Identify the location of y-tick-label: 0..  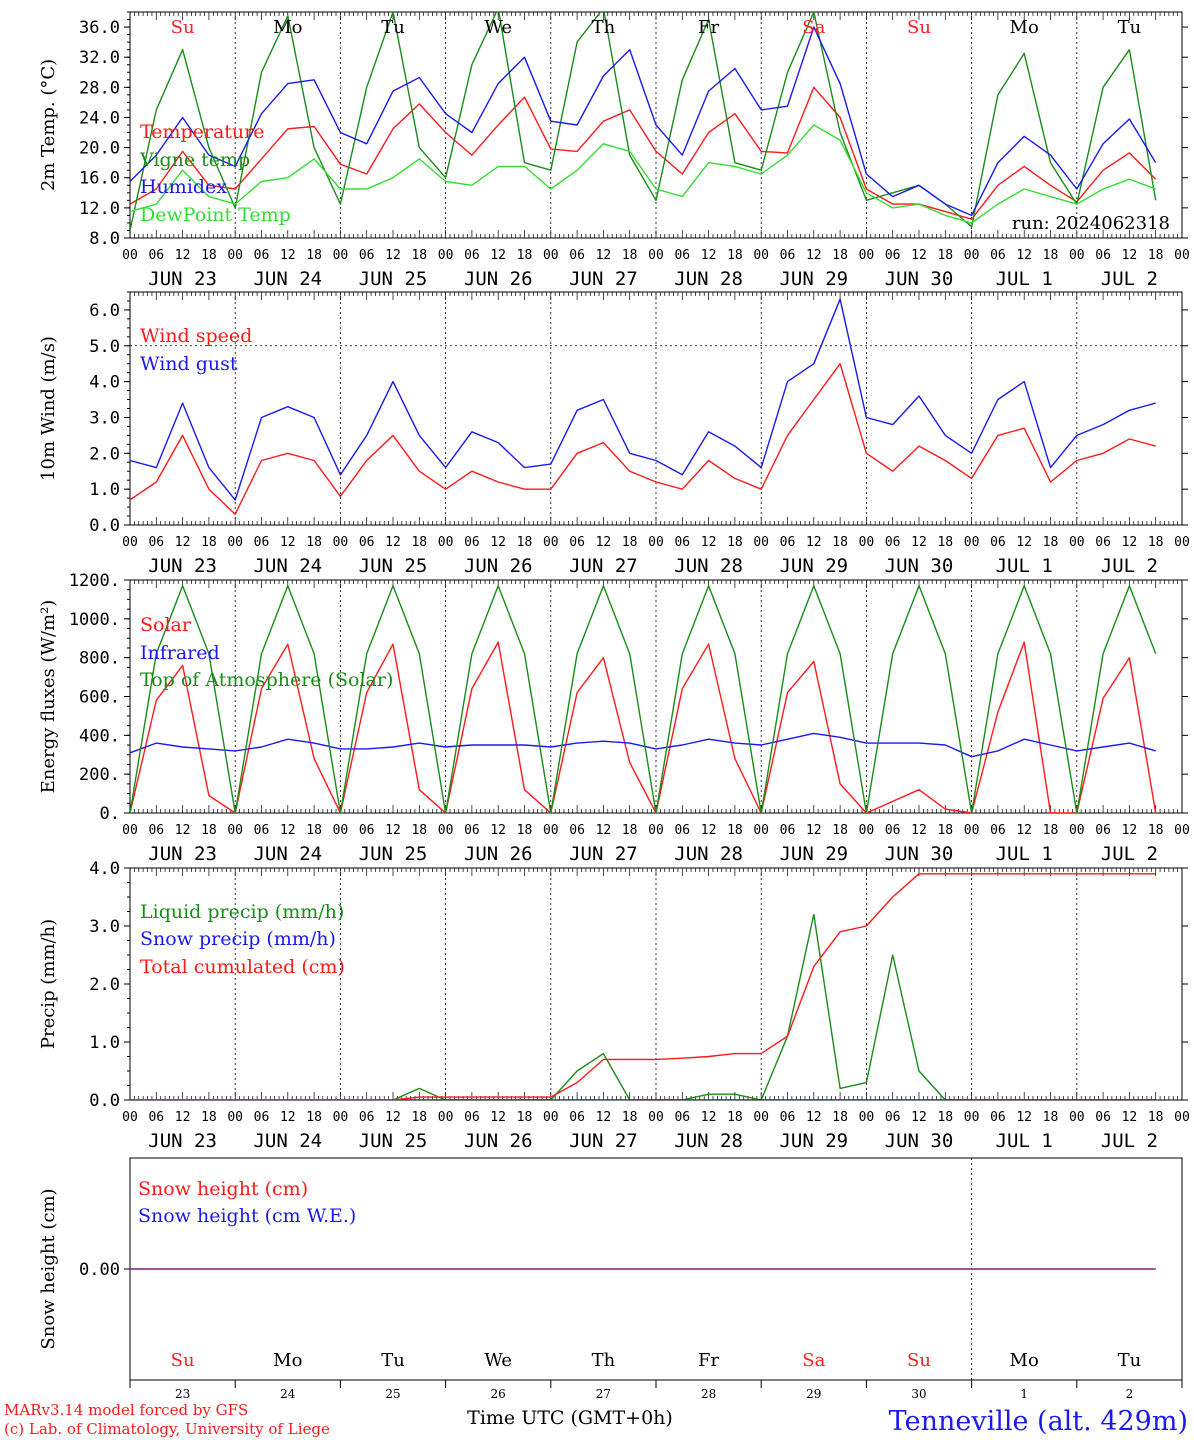
(110, 814).